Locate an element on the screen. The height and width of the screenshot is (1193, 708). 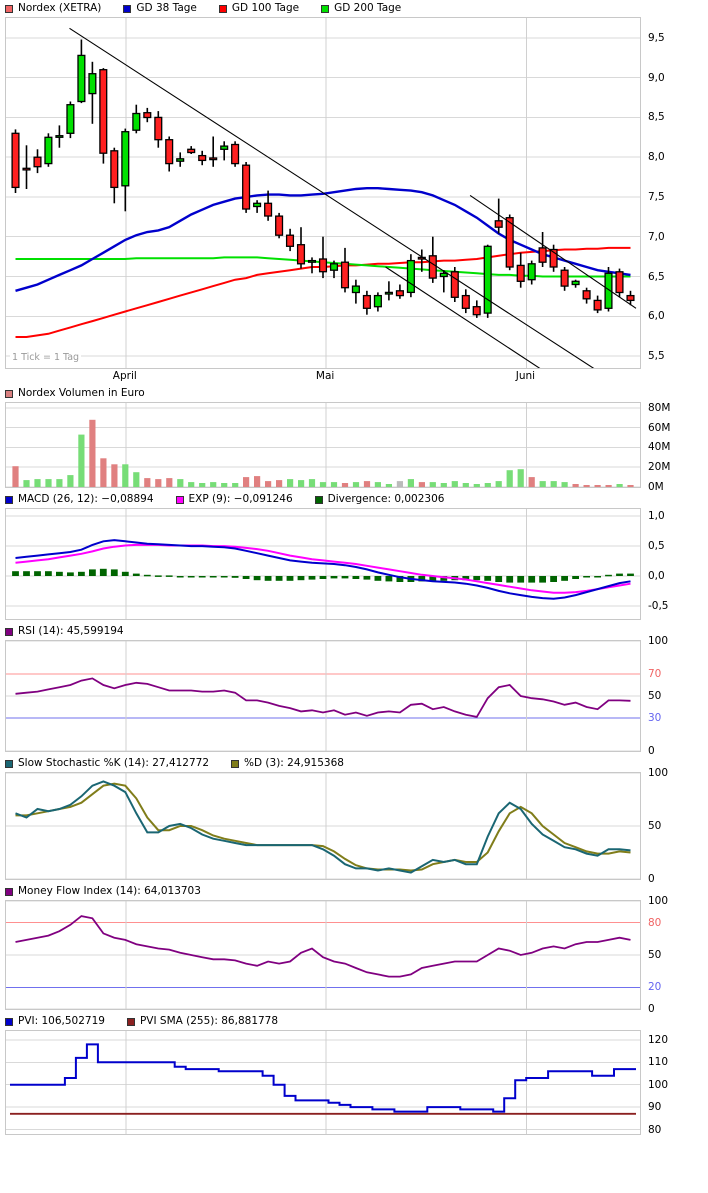
macd-canvas is located at coordinates (323, 564).